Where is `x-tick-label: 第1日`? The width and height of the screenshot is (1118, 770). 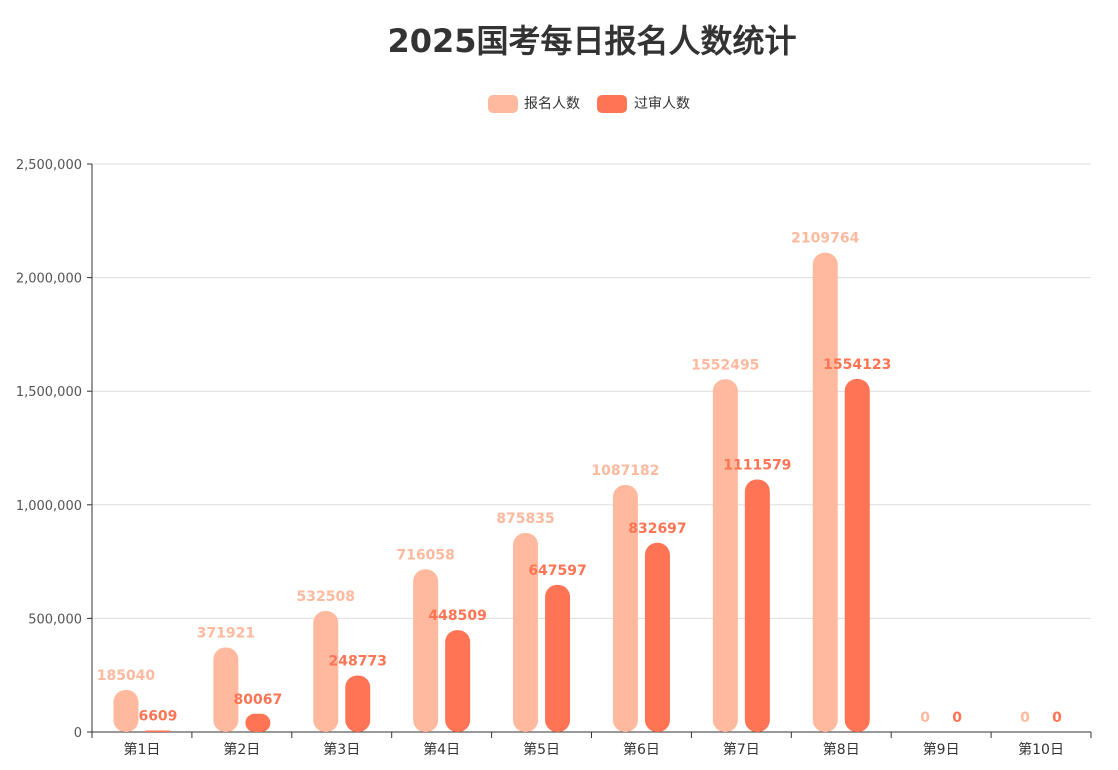
x-tick-label: 第1日 is located at coordinates (141, 749).